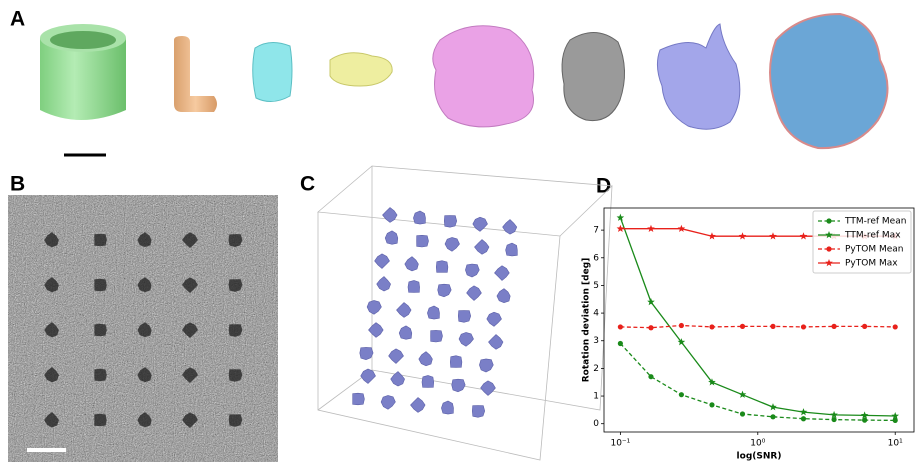 The height and width of the screenshot is (462, 917). Describe the element at coordinates (596, 314) in the screenshot. I see `y-tick-label: 4` at that location.